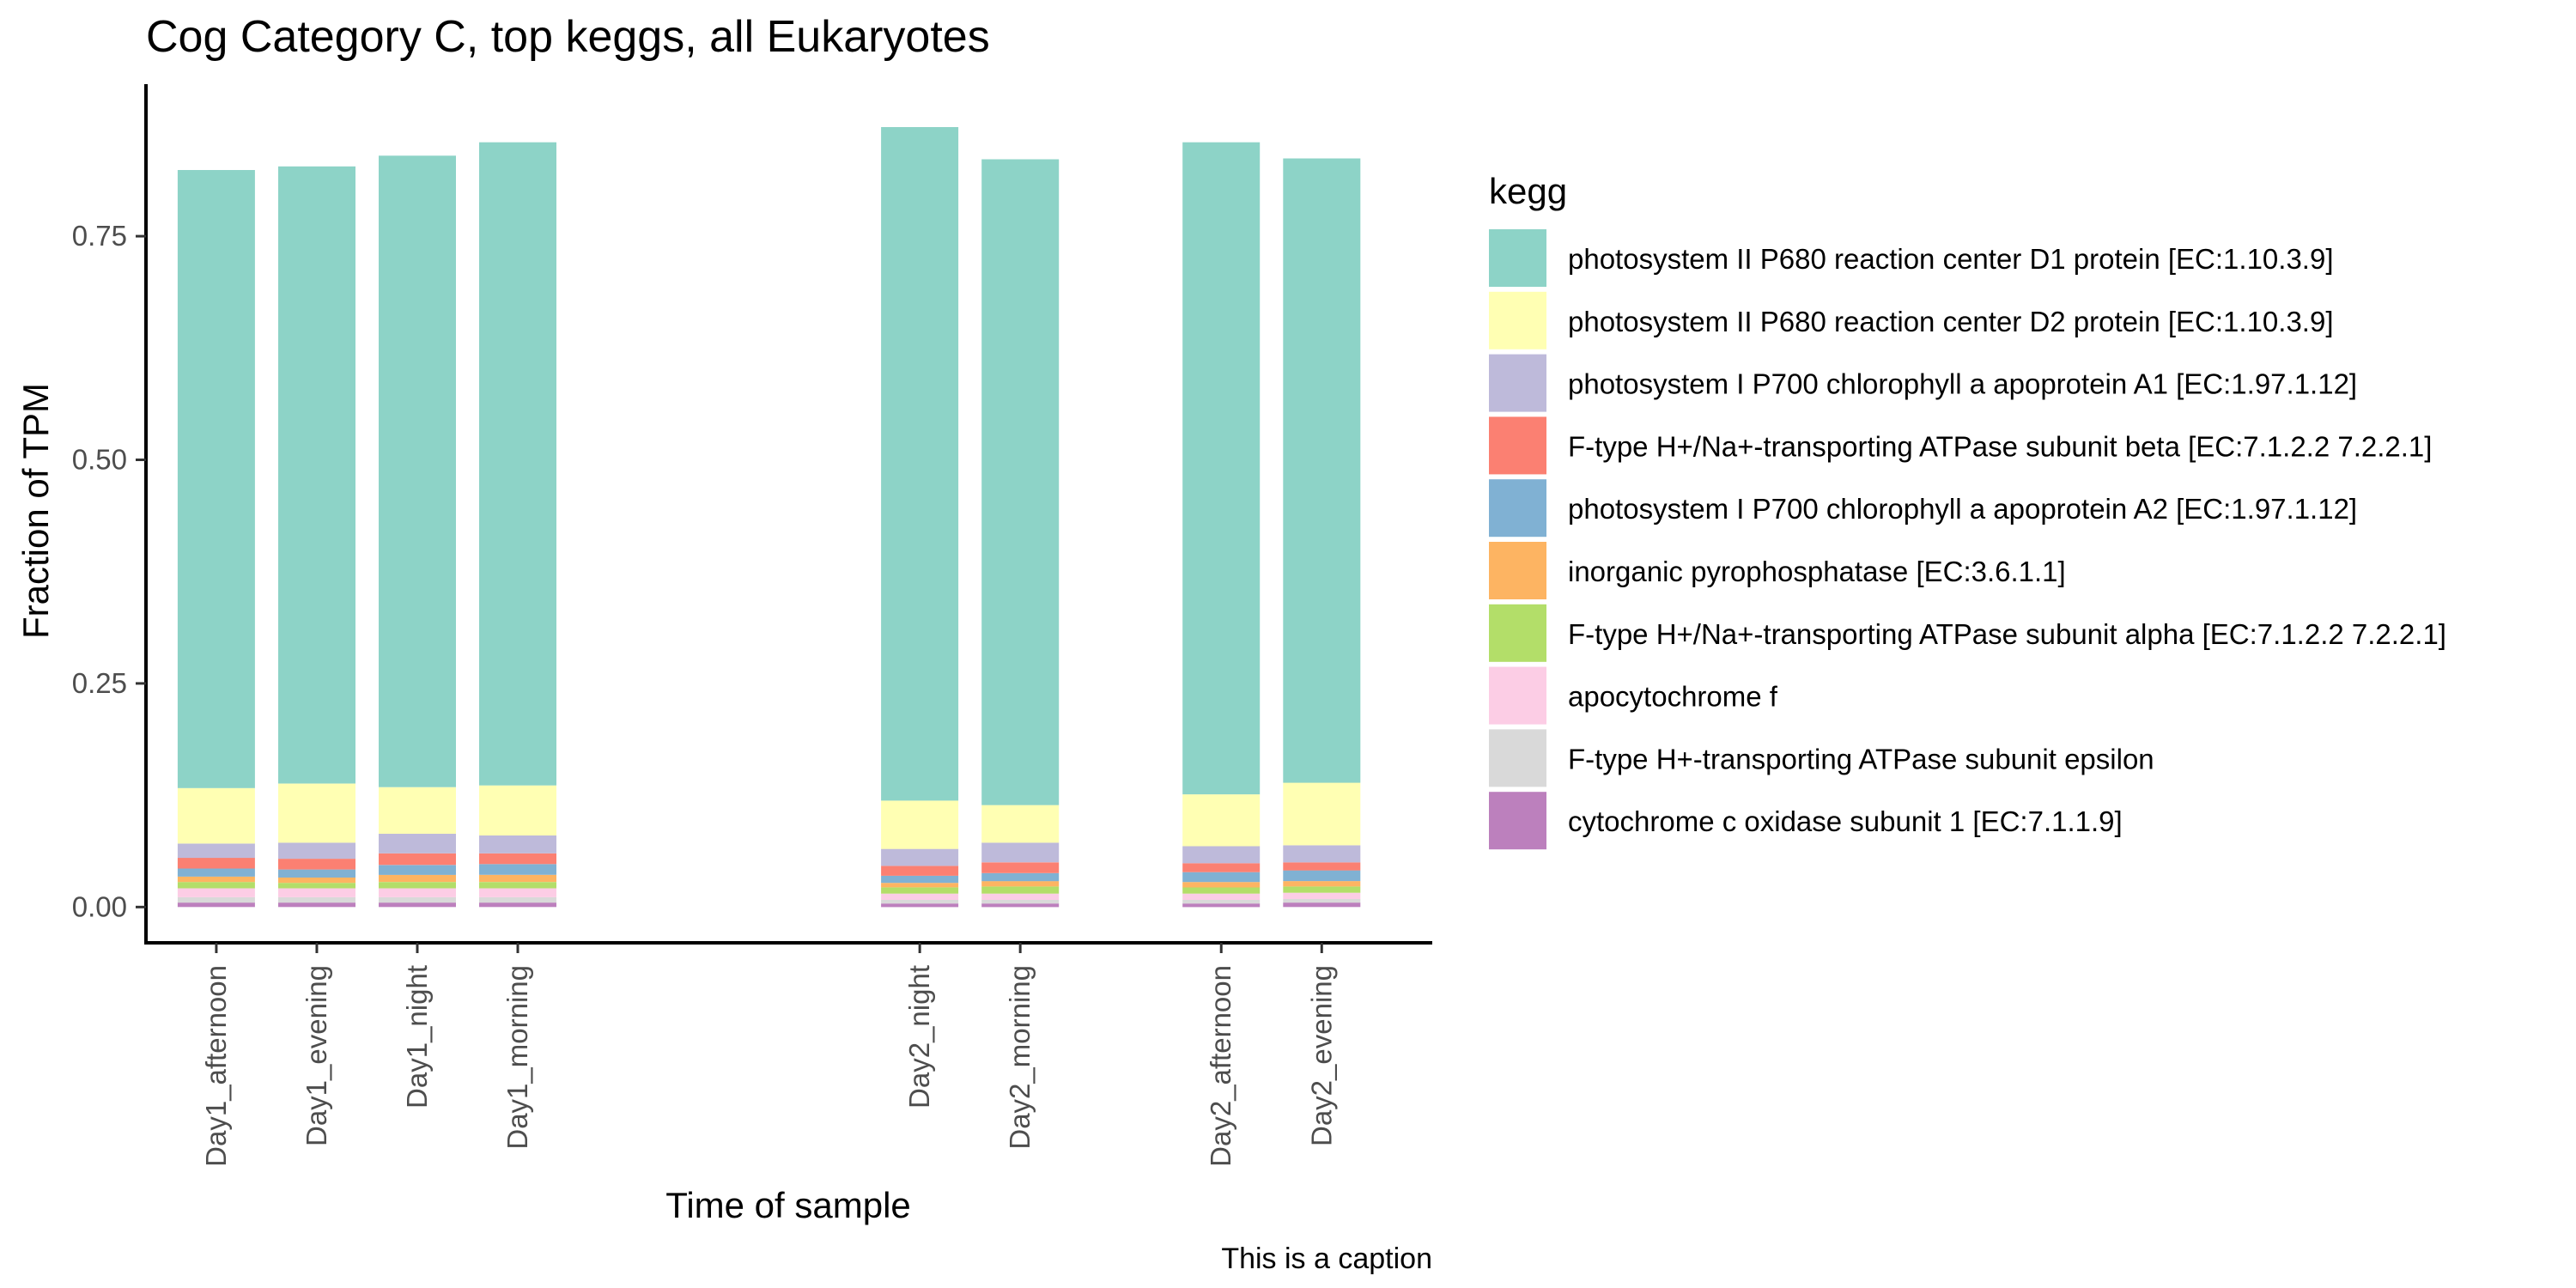 This screenshot has width=2576, height=1288. What do you see at coordinates (1221, 1066) in the screenshot?
I see `x-tick-label: Day2_afternoon` at bounding box center [1221, 1066].